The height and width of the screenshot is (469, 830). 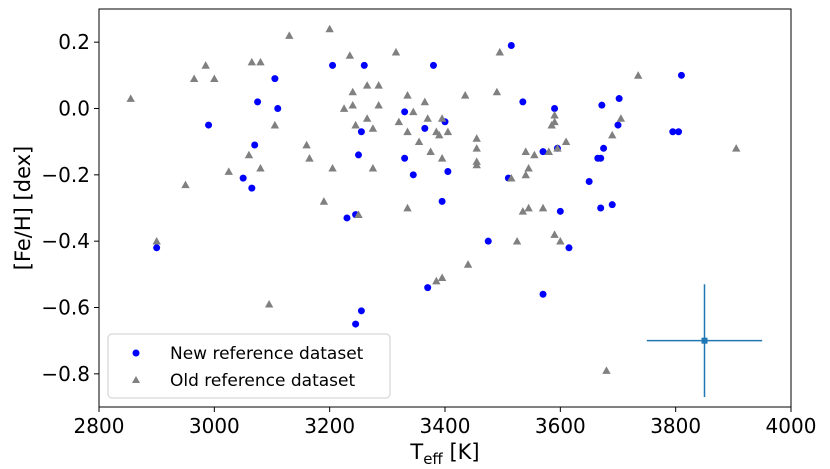 I want to click on legend-label-old: Old reference dataset, so click(x=262, y=381).